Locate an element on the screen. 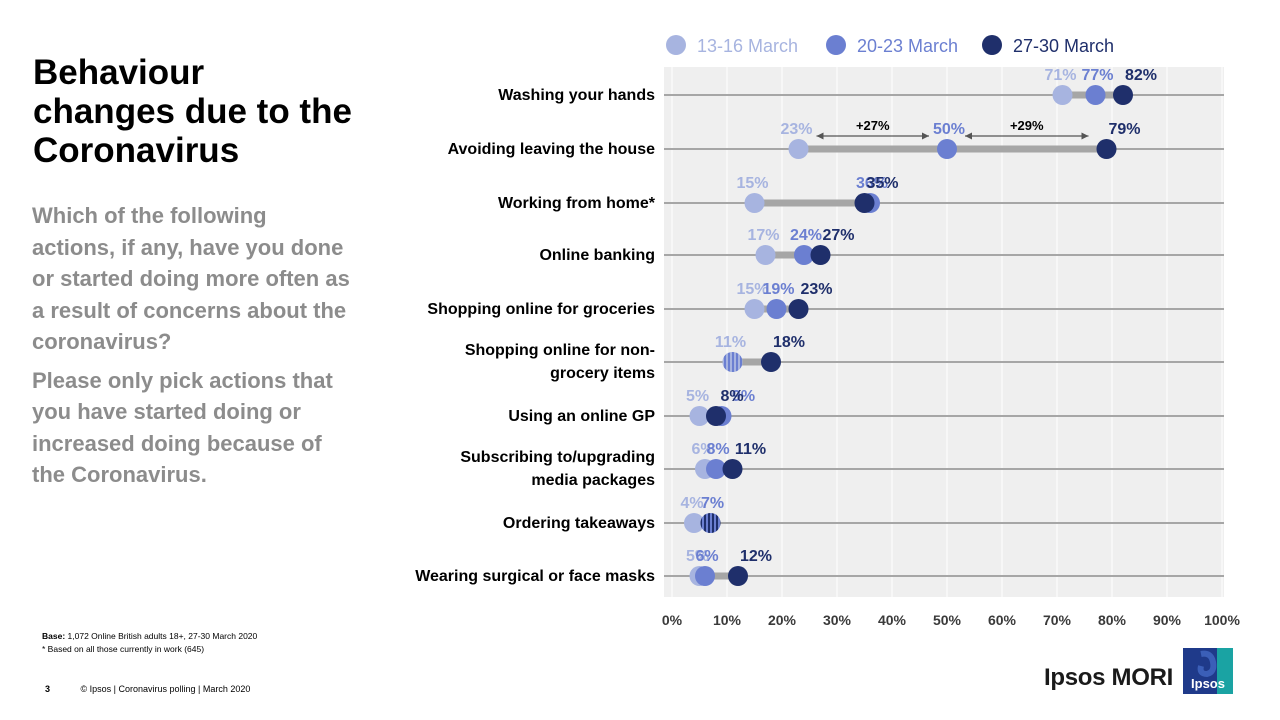 The width and height of the screenshot is (1280, 720). category-label: Ordering takeaways is located at coordinates (579, 523).